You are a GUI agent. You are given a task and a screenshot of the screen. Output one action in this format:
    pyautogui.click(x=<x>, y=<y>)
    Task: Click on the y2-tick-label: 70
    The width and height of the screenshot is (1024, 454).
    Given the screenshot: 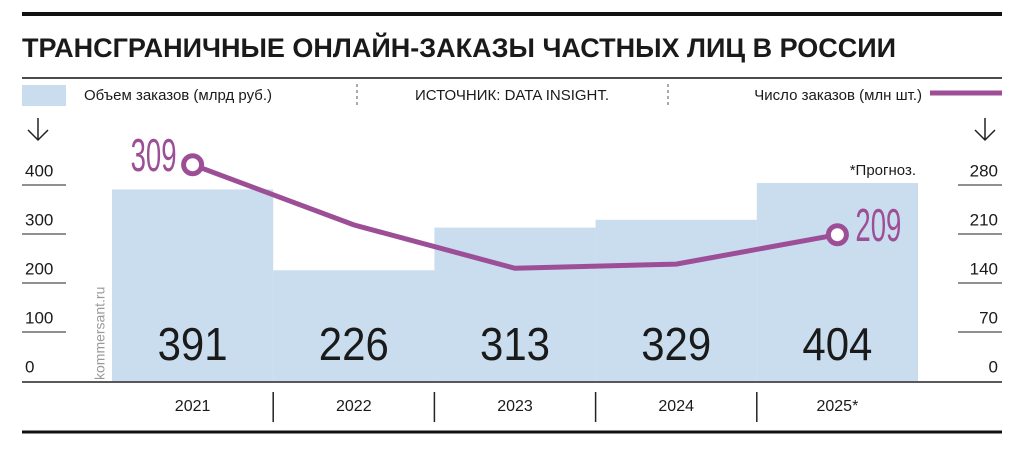 What is the action you would take?
    pyautogui.click(x=988, y=317)
    